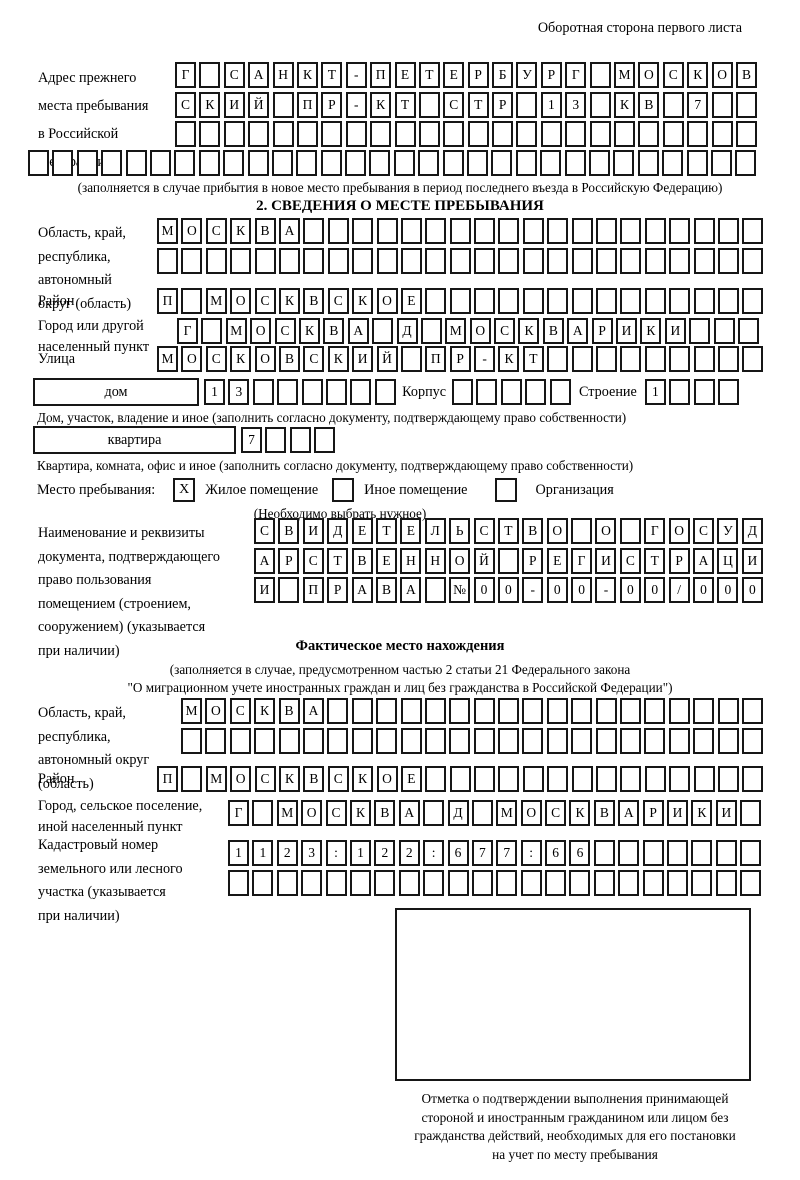 The width and height of the screenshot is (800, 1180). I want to click on char-cell: Р, so click(653, 813).